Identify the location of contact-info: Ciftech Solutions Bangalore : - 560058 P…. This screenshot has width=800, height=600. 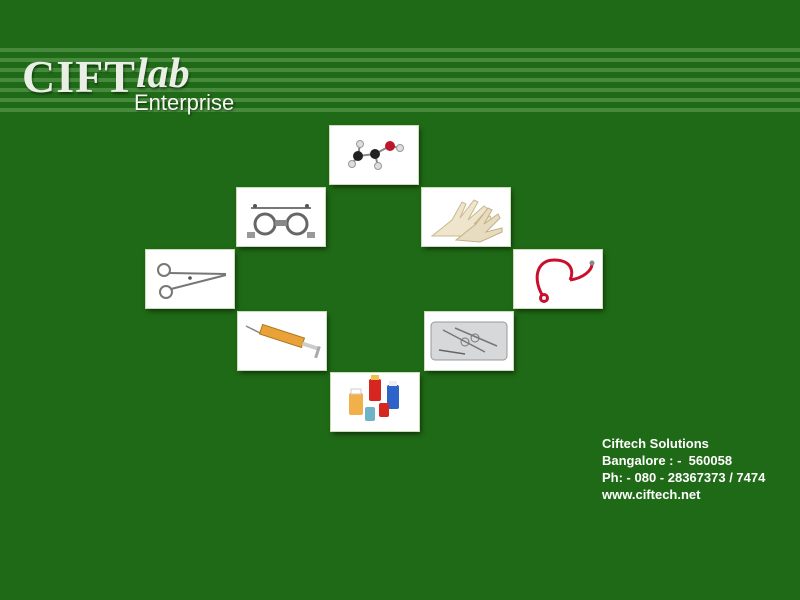
(683, 469).